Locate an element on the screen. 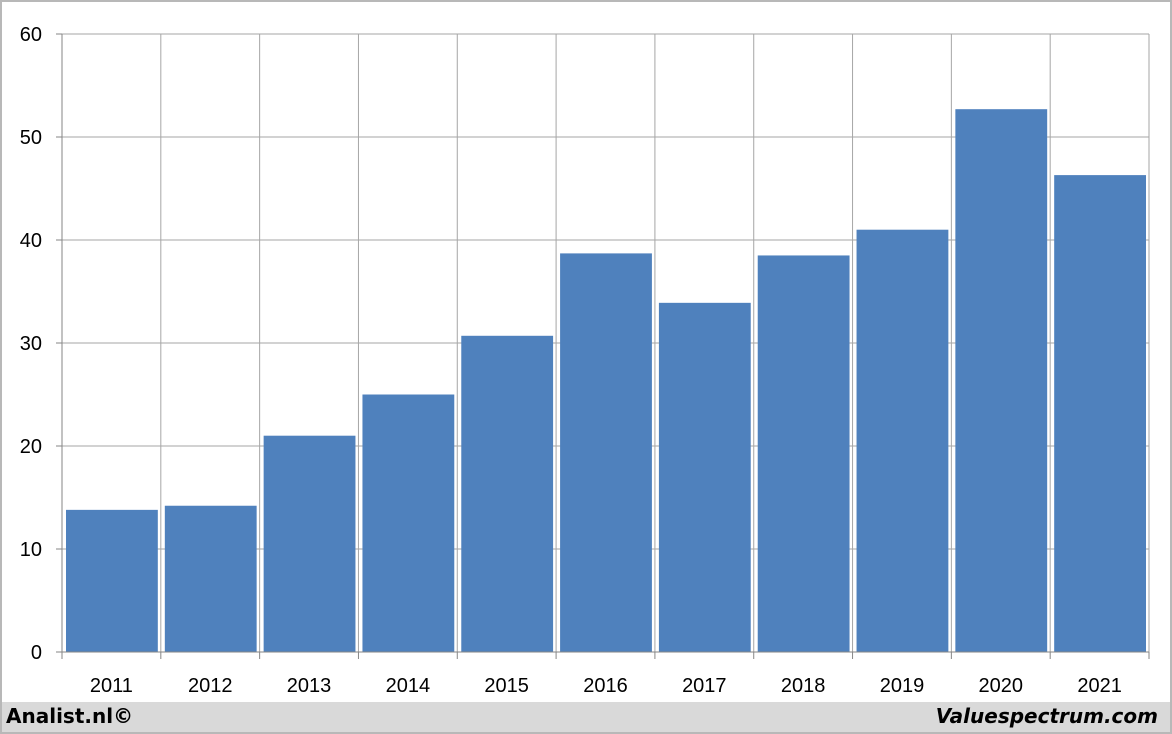  bar-2016 is located at coordinates (606, 452).